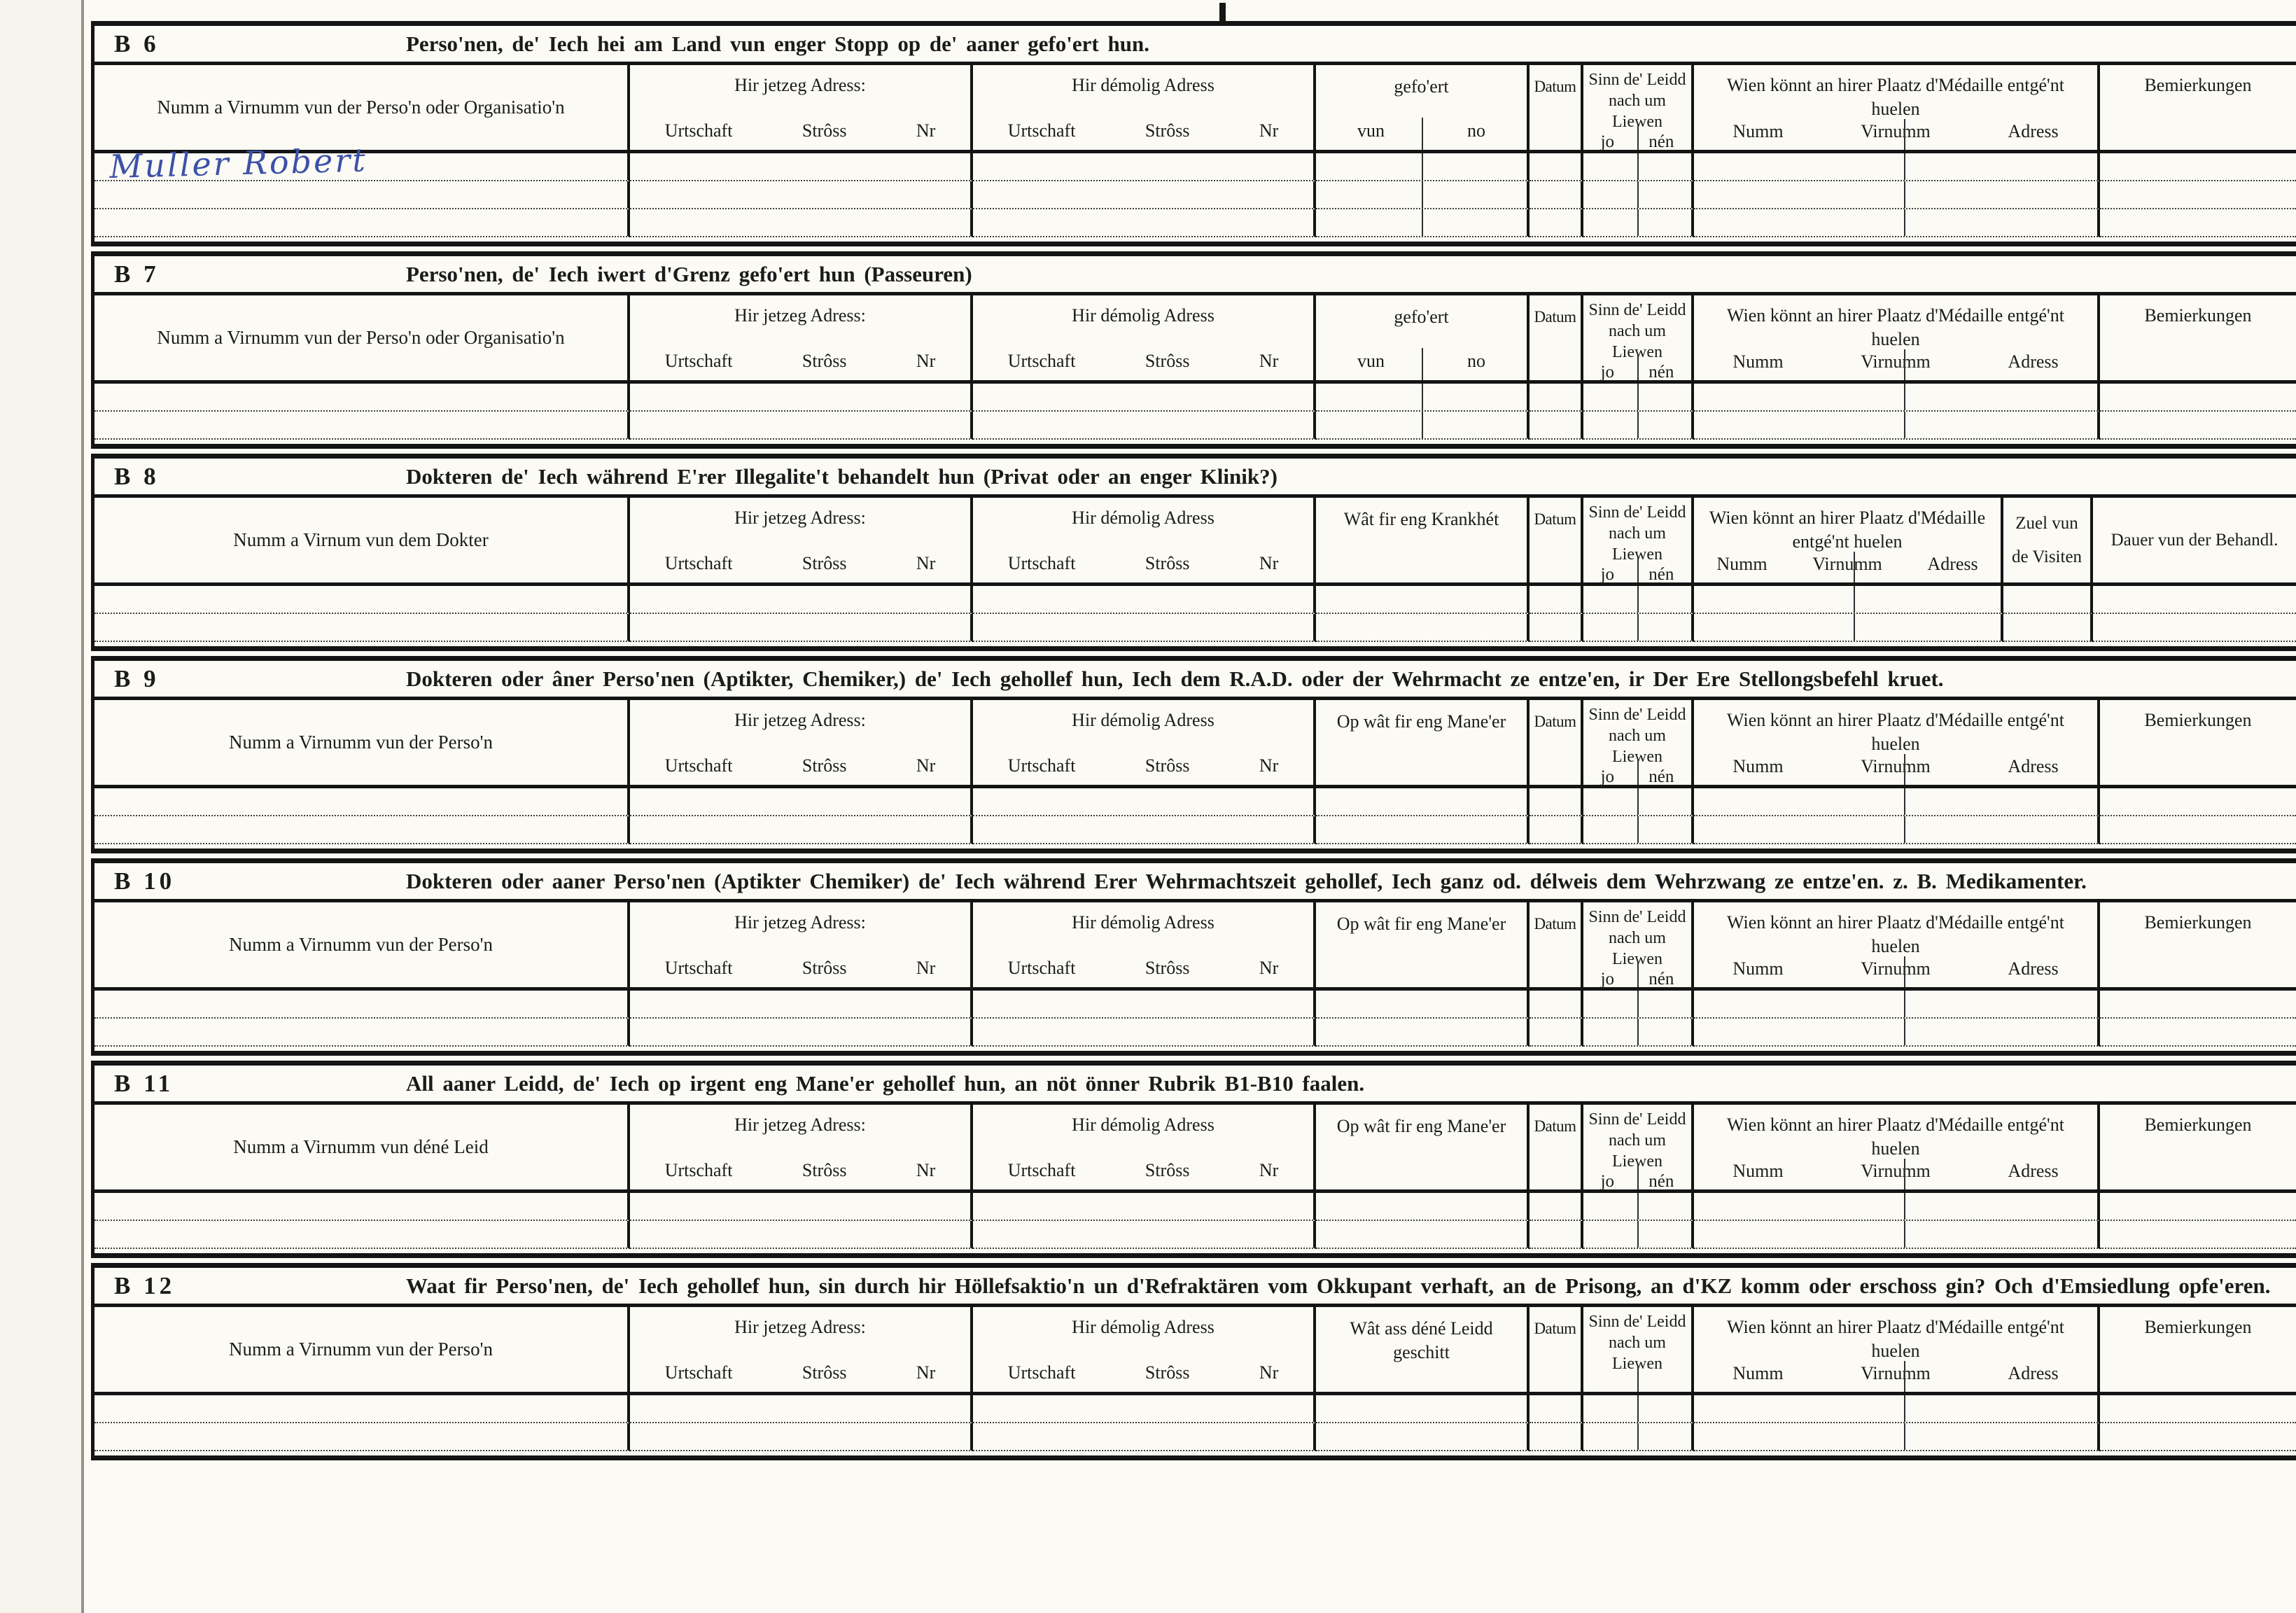 The image size is (2296, 1613). I want to click on col-header-detail: gefo'ert vun no, so click(1423, 337).